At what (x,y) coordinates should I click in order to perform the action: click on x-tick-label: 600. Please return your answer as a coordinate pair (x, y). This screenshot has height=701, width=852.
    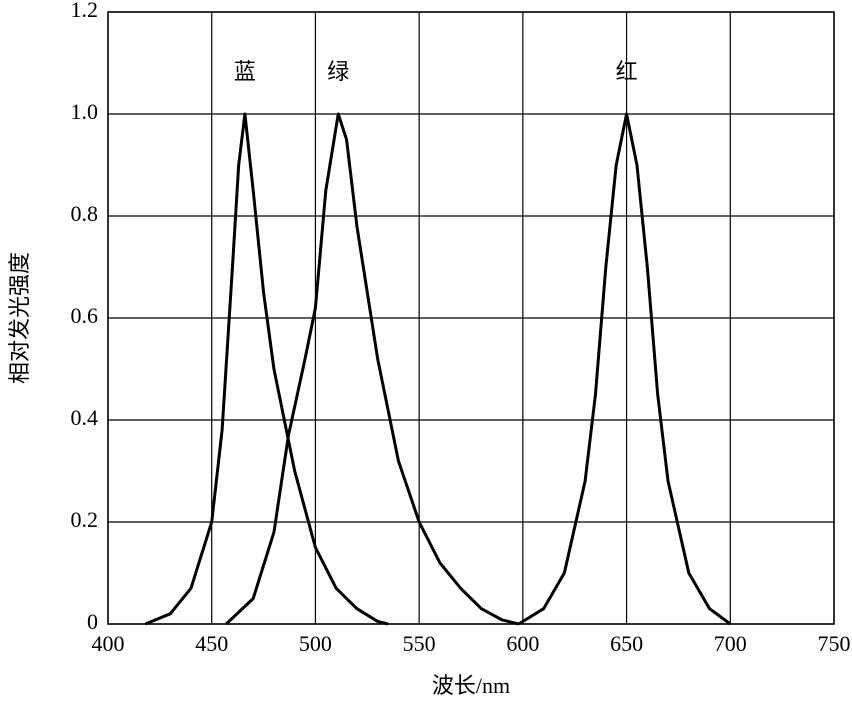
    Looking at the image, I should click on (522, 643).